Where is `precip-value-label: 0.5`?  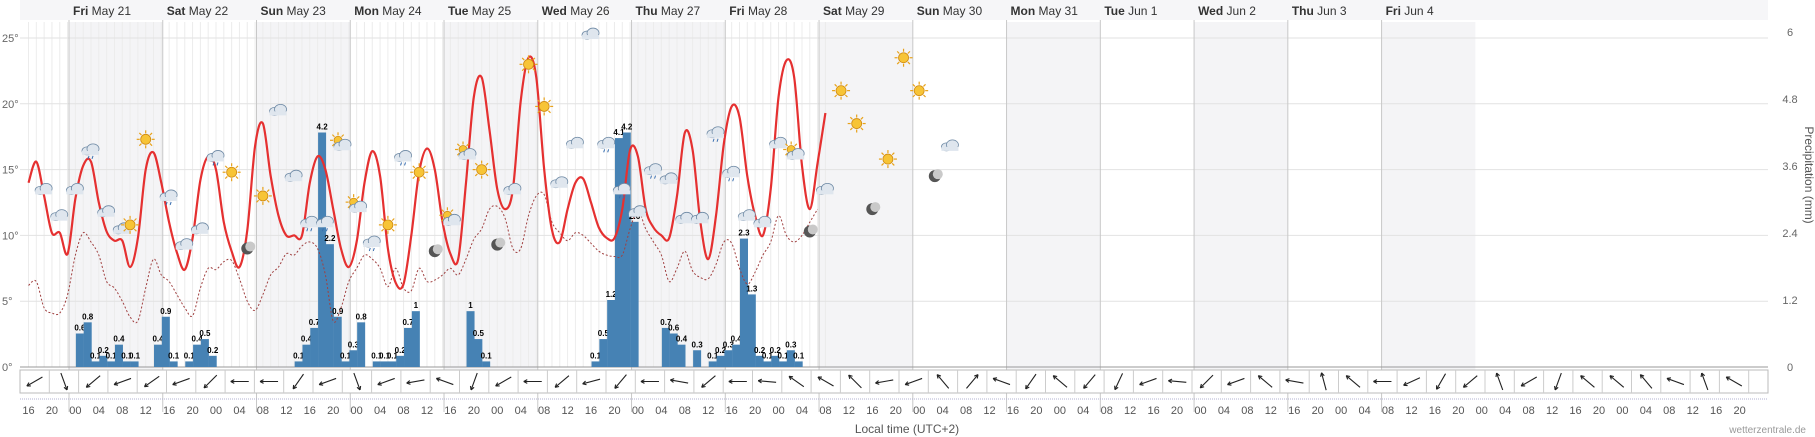
precip-value-label: 0.5 is located at coordinates (479, 333).